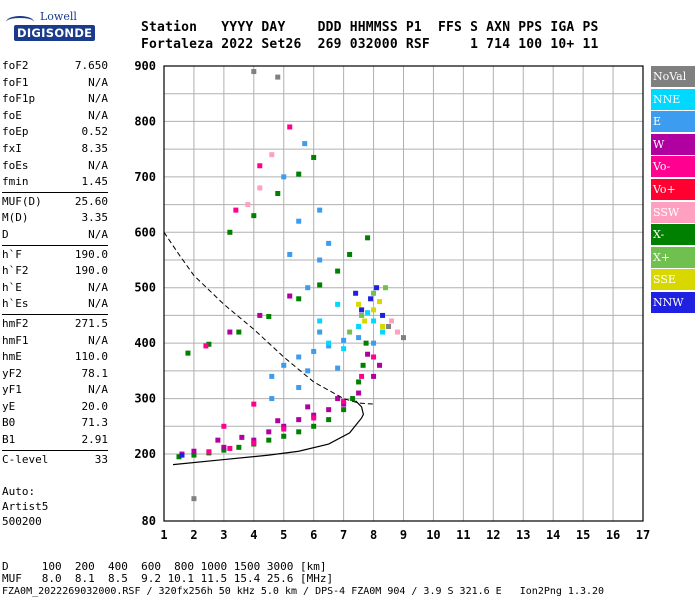  I want to click on param-row-hmf1: hmF1 N/A, so click(55, 341).